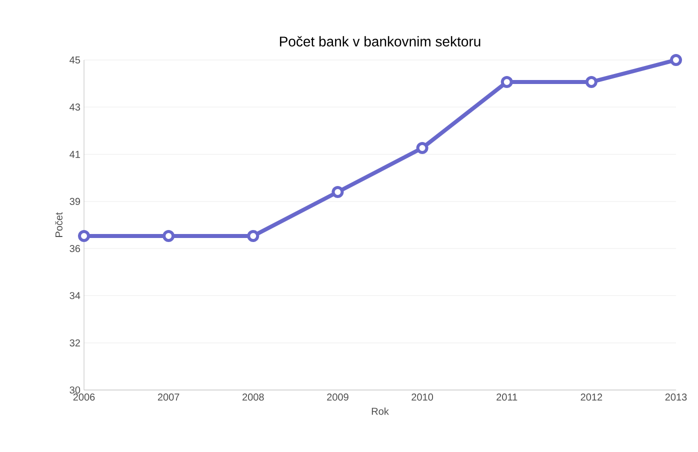  What do you see at coordinates (75, 342) in the screenshot?
I see `y-tick-label: 32` at bounding box center [75, 342].